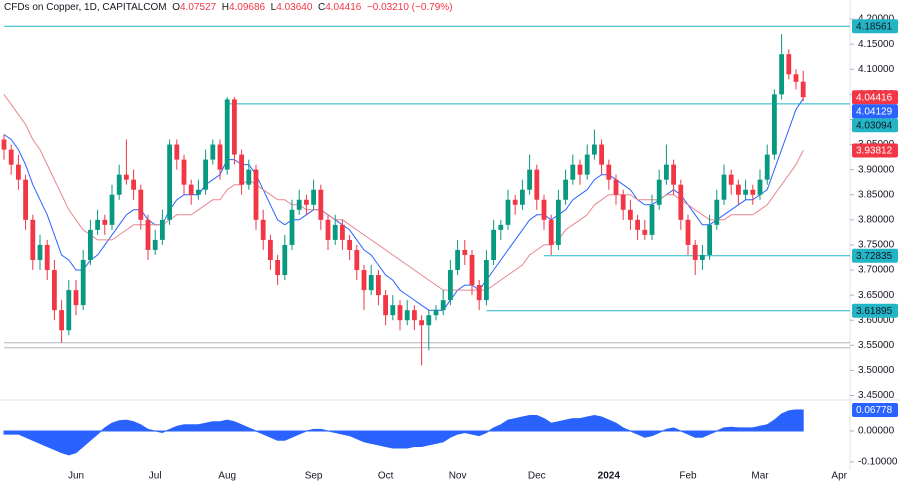  I want to click on x-tick-label: Oct, so click(386, 476).